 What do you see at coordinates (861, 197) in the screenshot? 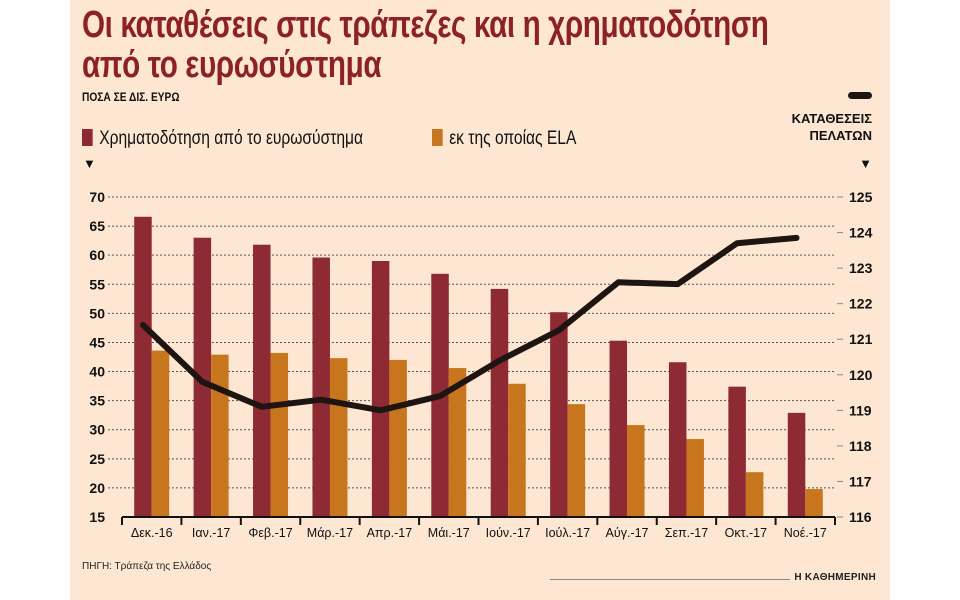
I see `y2-tick-label: 125` at bounding box center [861, 197].